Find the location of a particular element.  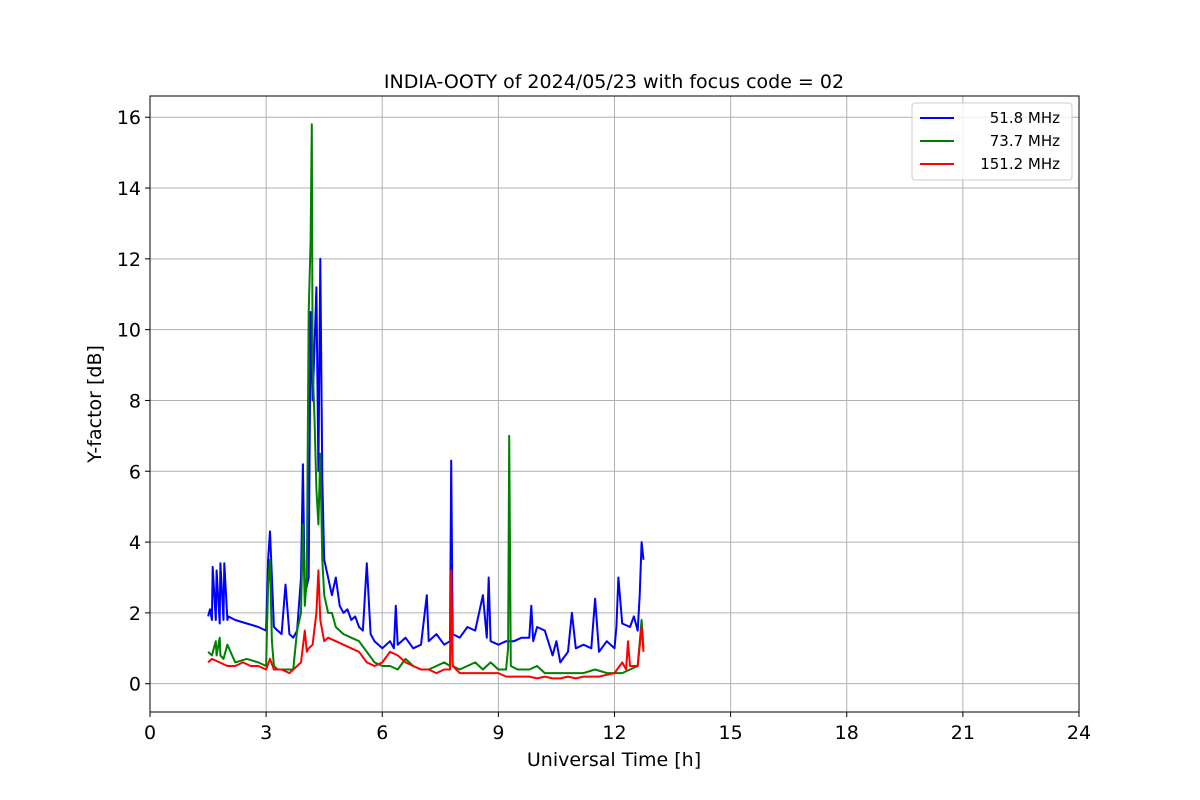

y-axis-label: Y-factor [dB] is located at coordinates (95, 404).